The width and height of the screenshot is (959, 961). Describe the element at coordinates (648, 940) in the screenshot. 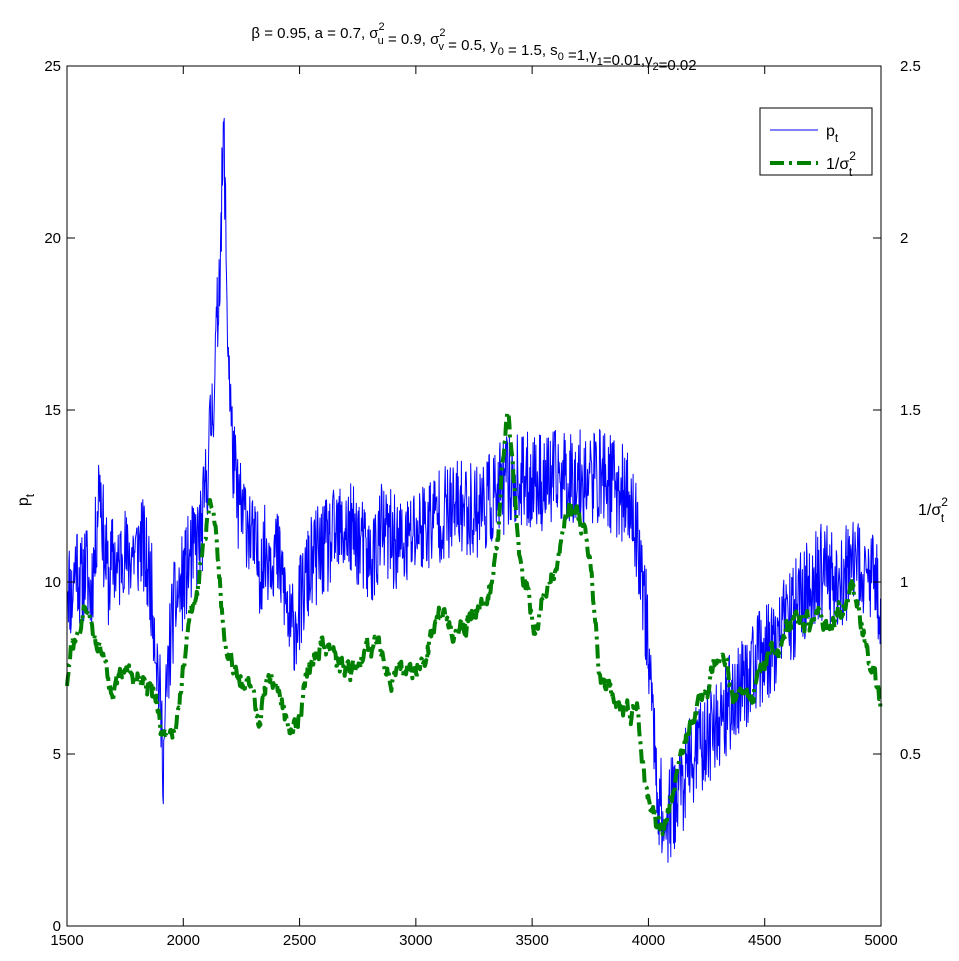

I see `x-tick-label: 4000` at that location.